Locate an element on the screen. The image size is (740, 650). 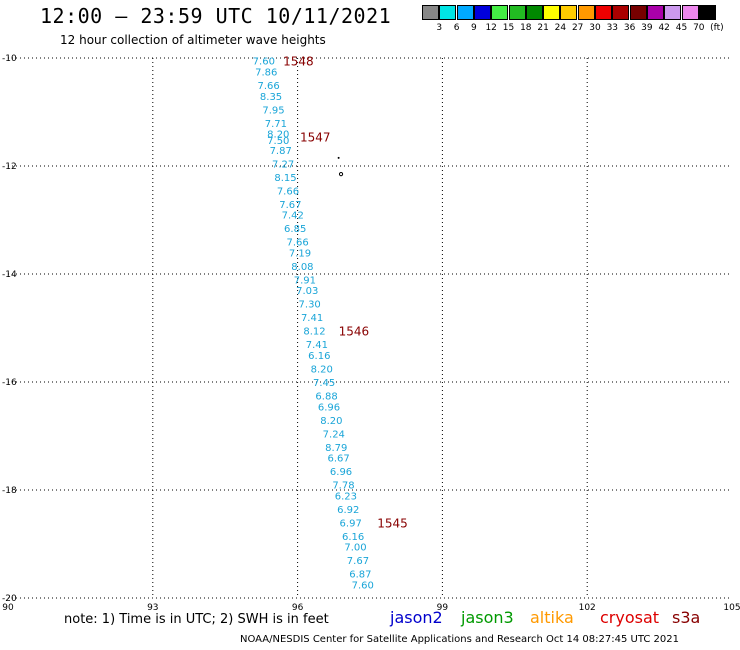
swh-value-label: 8.35 is located at coordinates (271, 97).